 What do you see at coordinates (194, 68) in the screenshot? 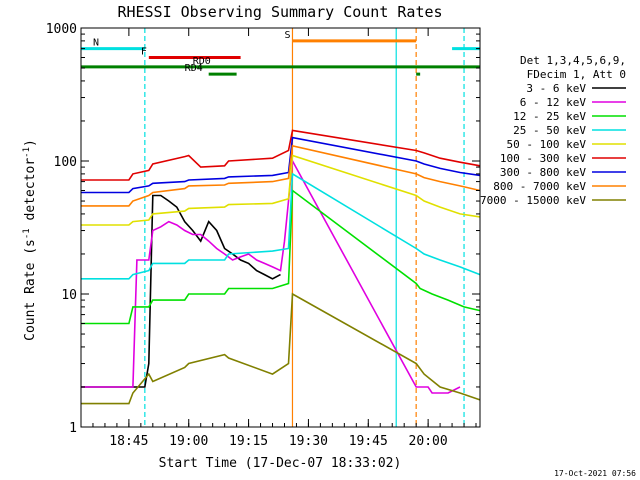
I see `flag-label-rd4: RD4` at bounding box center [194, 68].